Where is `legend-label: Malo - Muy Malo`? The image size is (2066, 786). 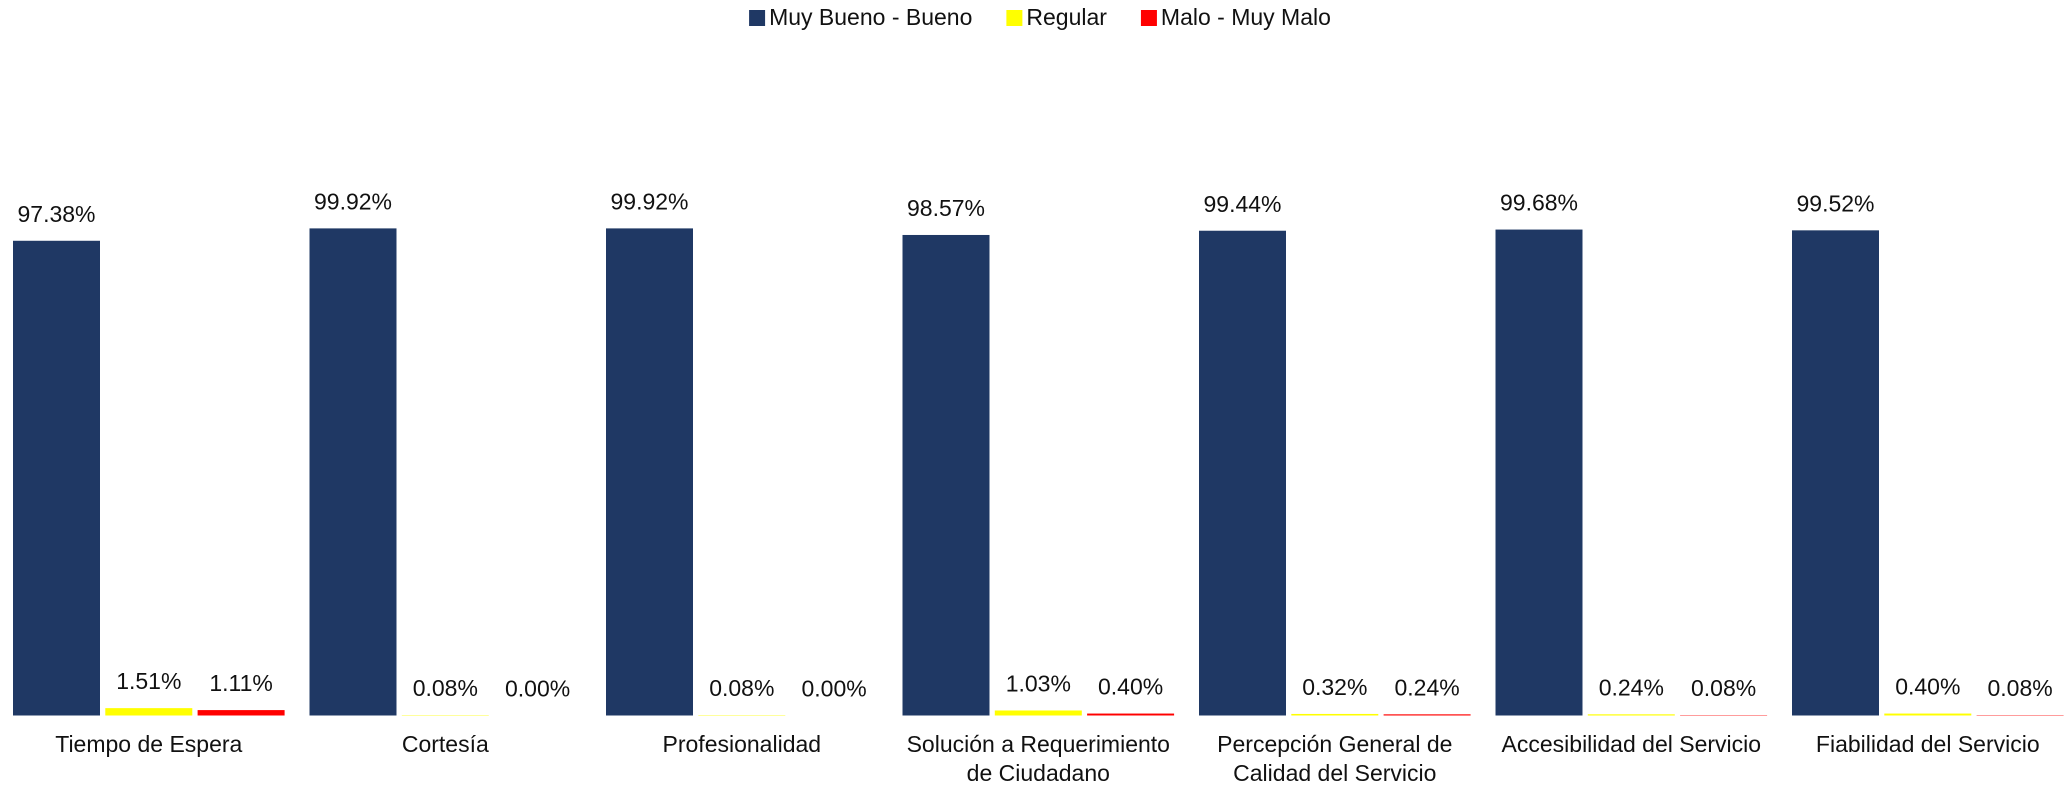
legend-label: Malo - Muy Malo is located at coordinates (1246, 17).